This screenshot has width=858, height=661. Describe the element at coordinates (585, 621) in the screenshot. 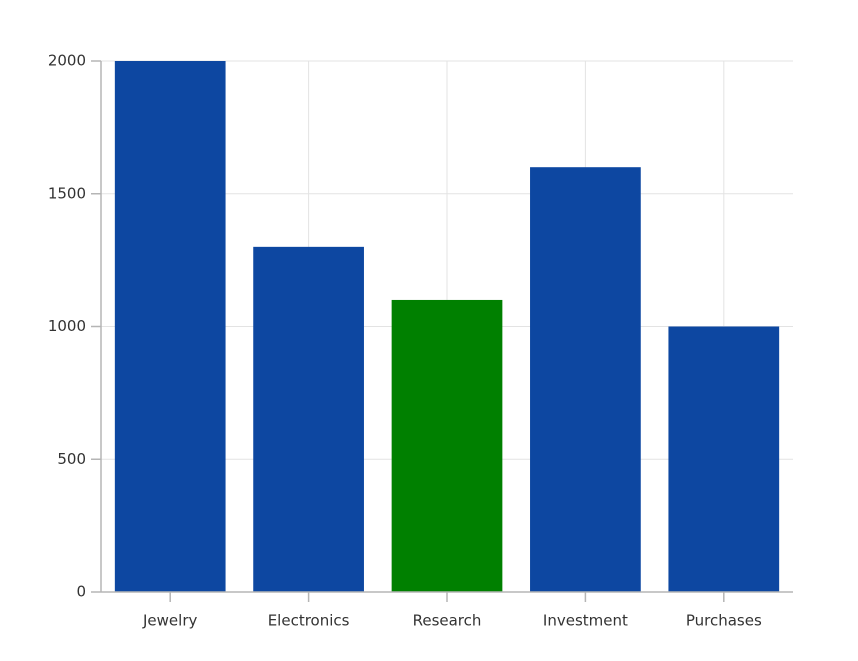

I see `x-tick-label: Investment` at that location.